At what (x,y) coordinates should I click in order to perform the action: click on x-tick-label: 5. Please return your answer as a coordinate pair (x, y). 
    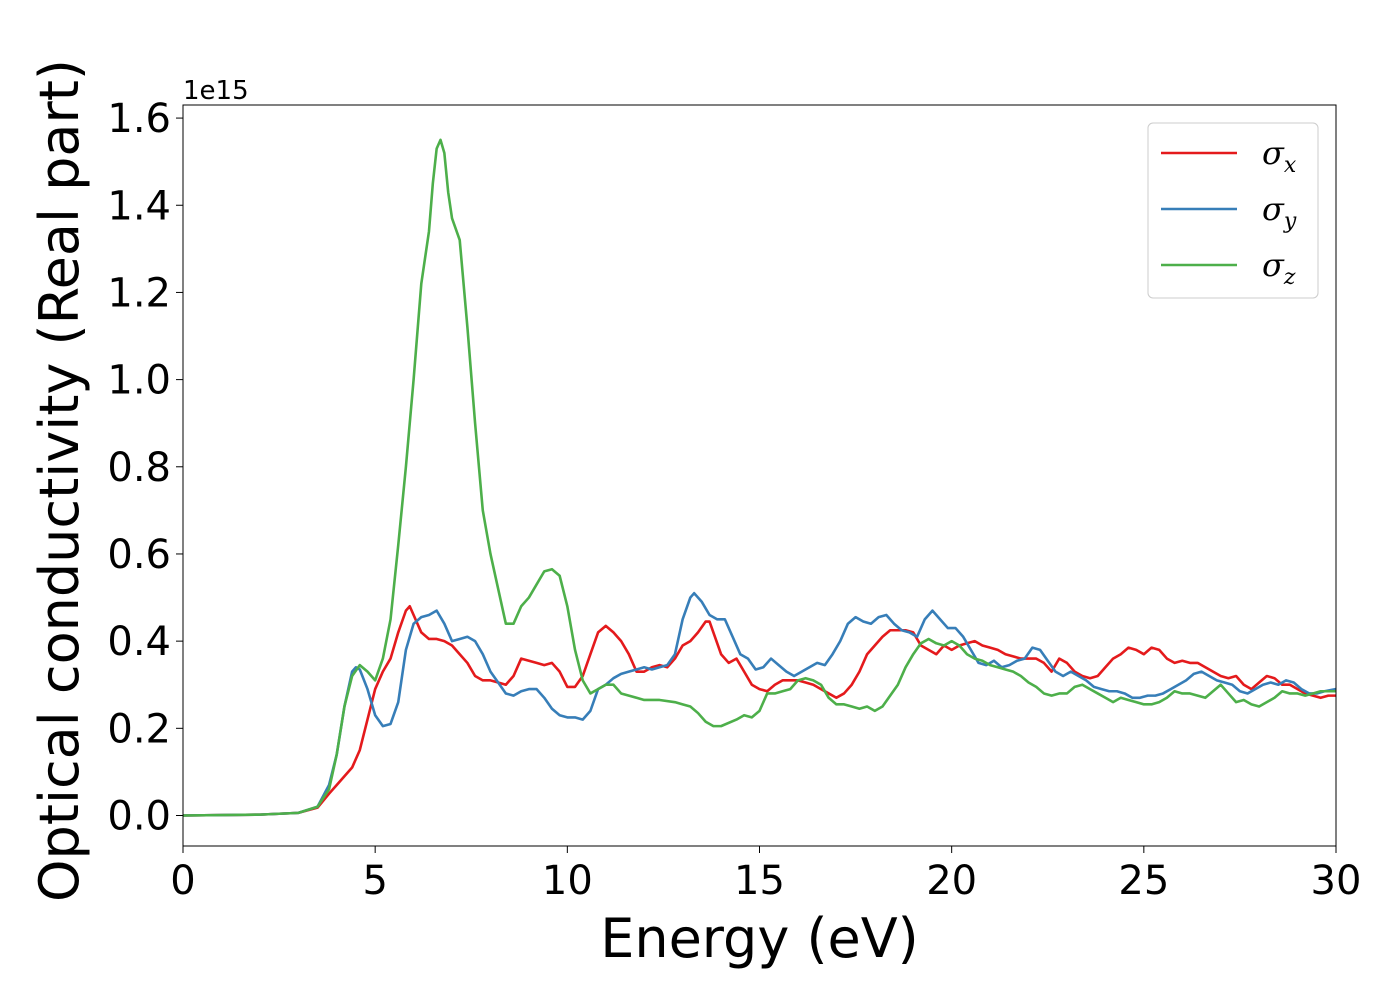
    Looking at the image, I should click on (374, 881).